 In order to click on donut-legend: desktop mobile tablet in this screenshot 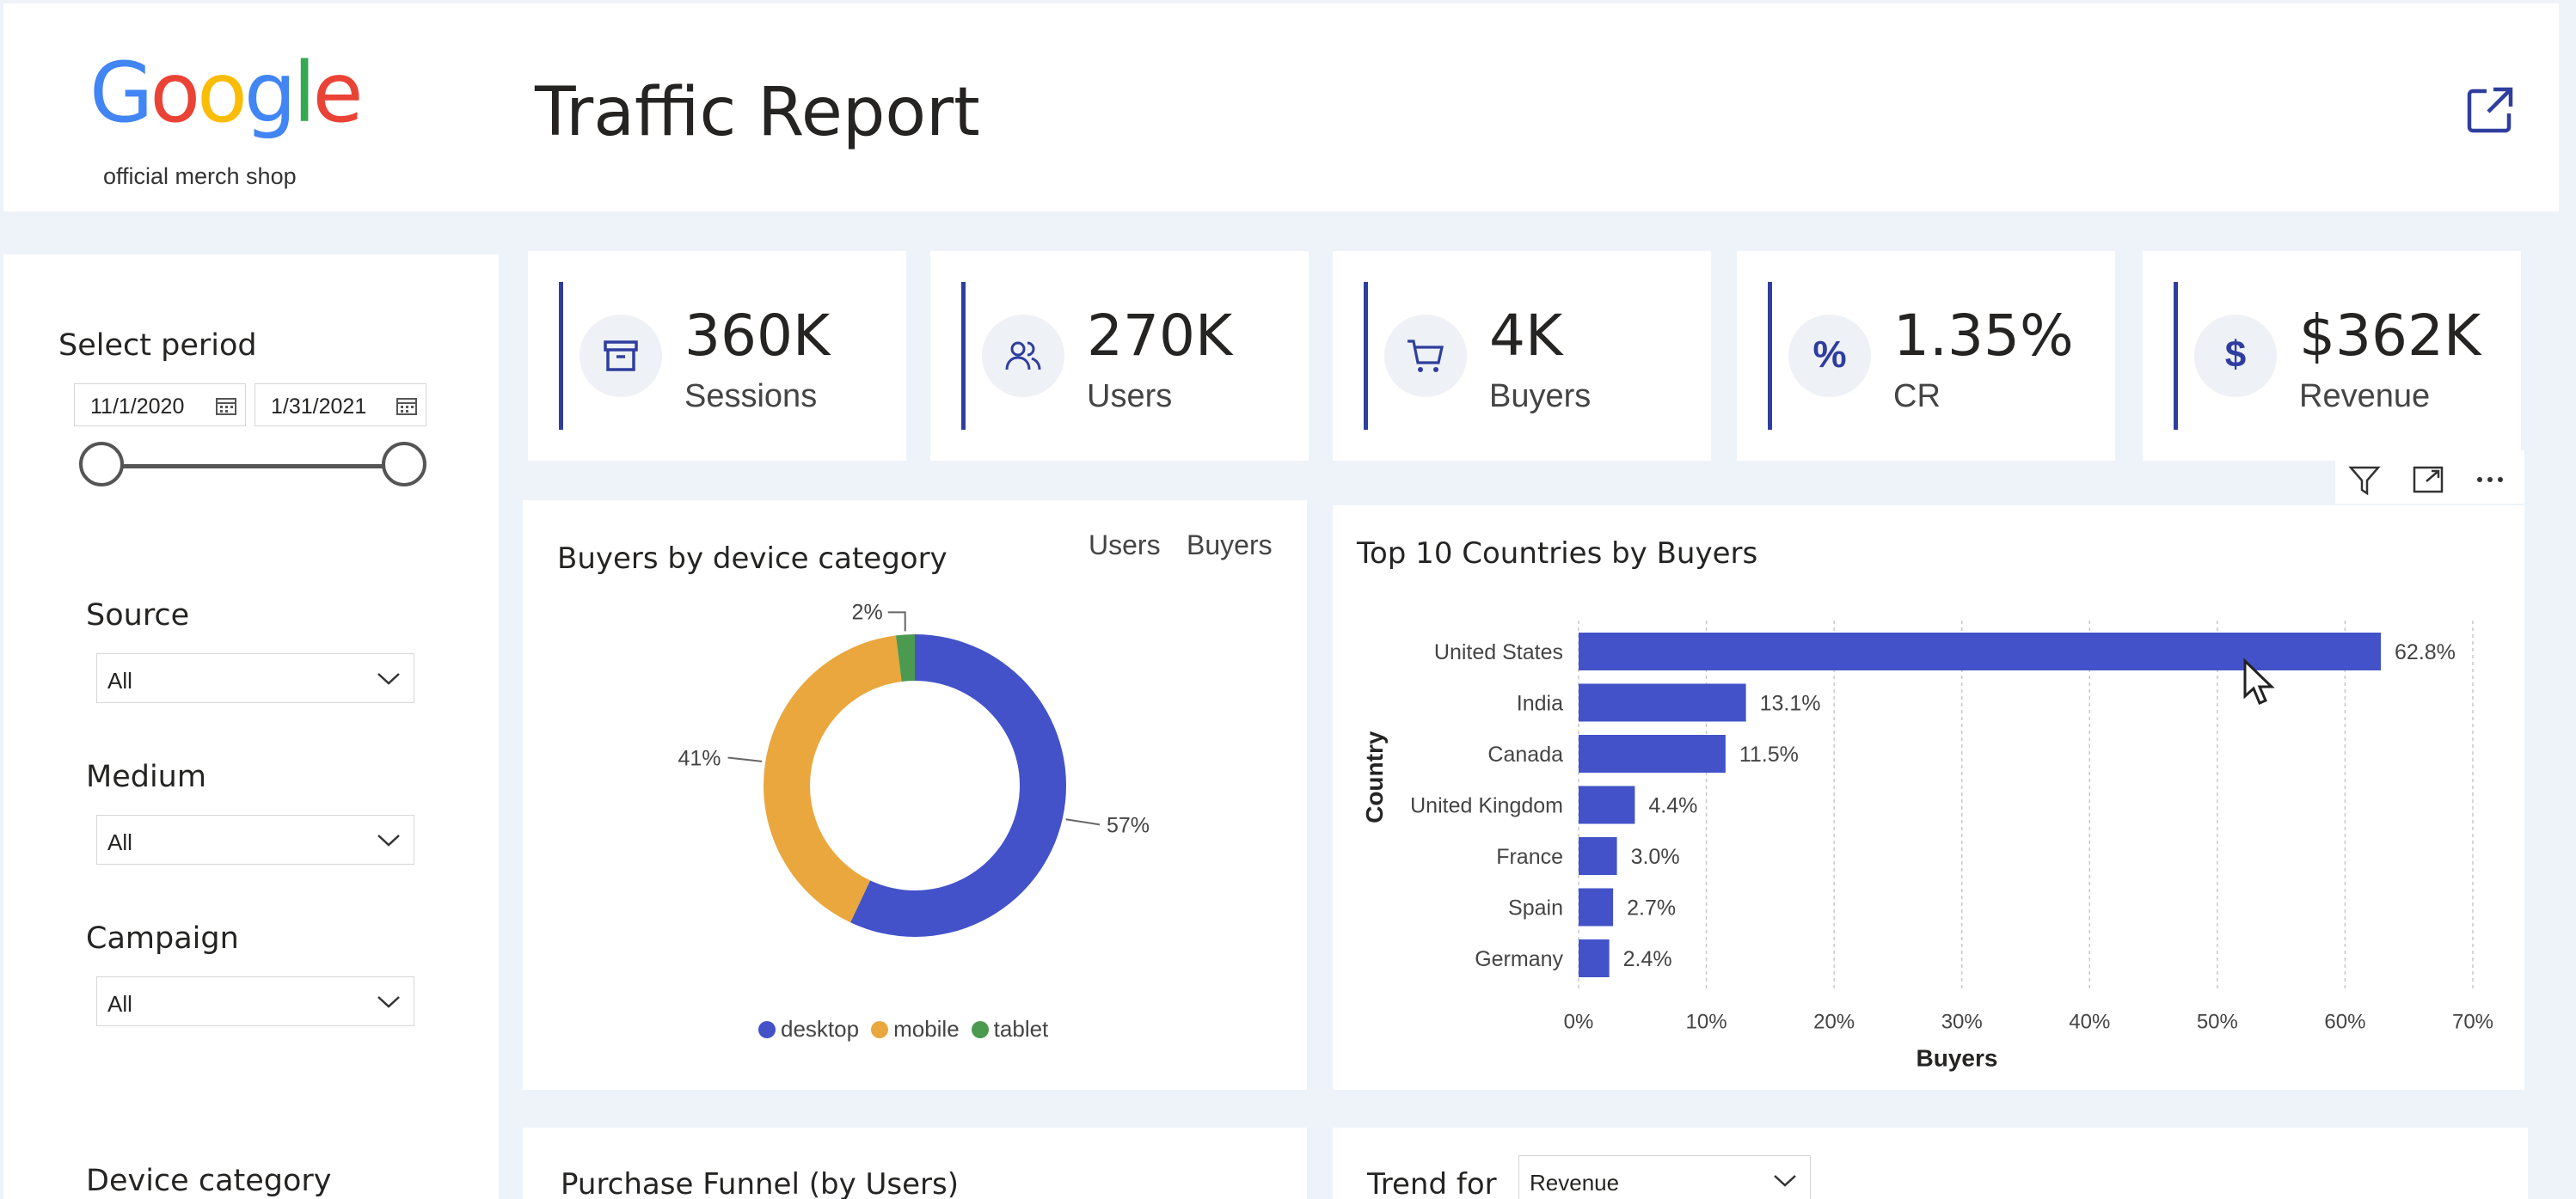, I will do `click(909, 1029)`.